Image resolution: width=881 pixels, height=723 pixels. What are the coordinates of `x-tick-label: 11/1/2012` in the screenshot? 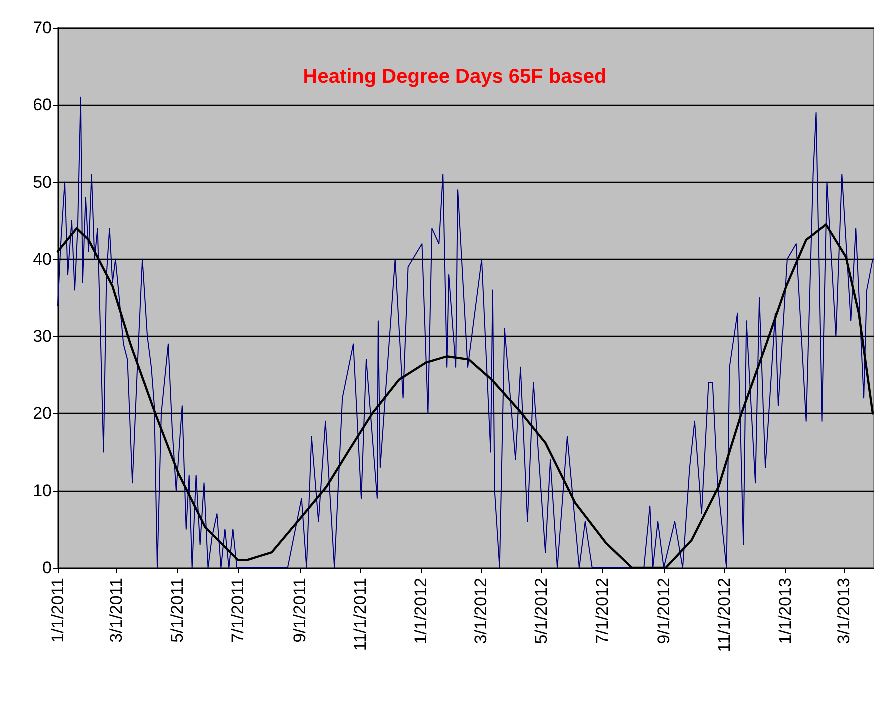 It's located at (724, 615).